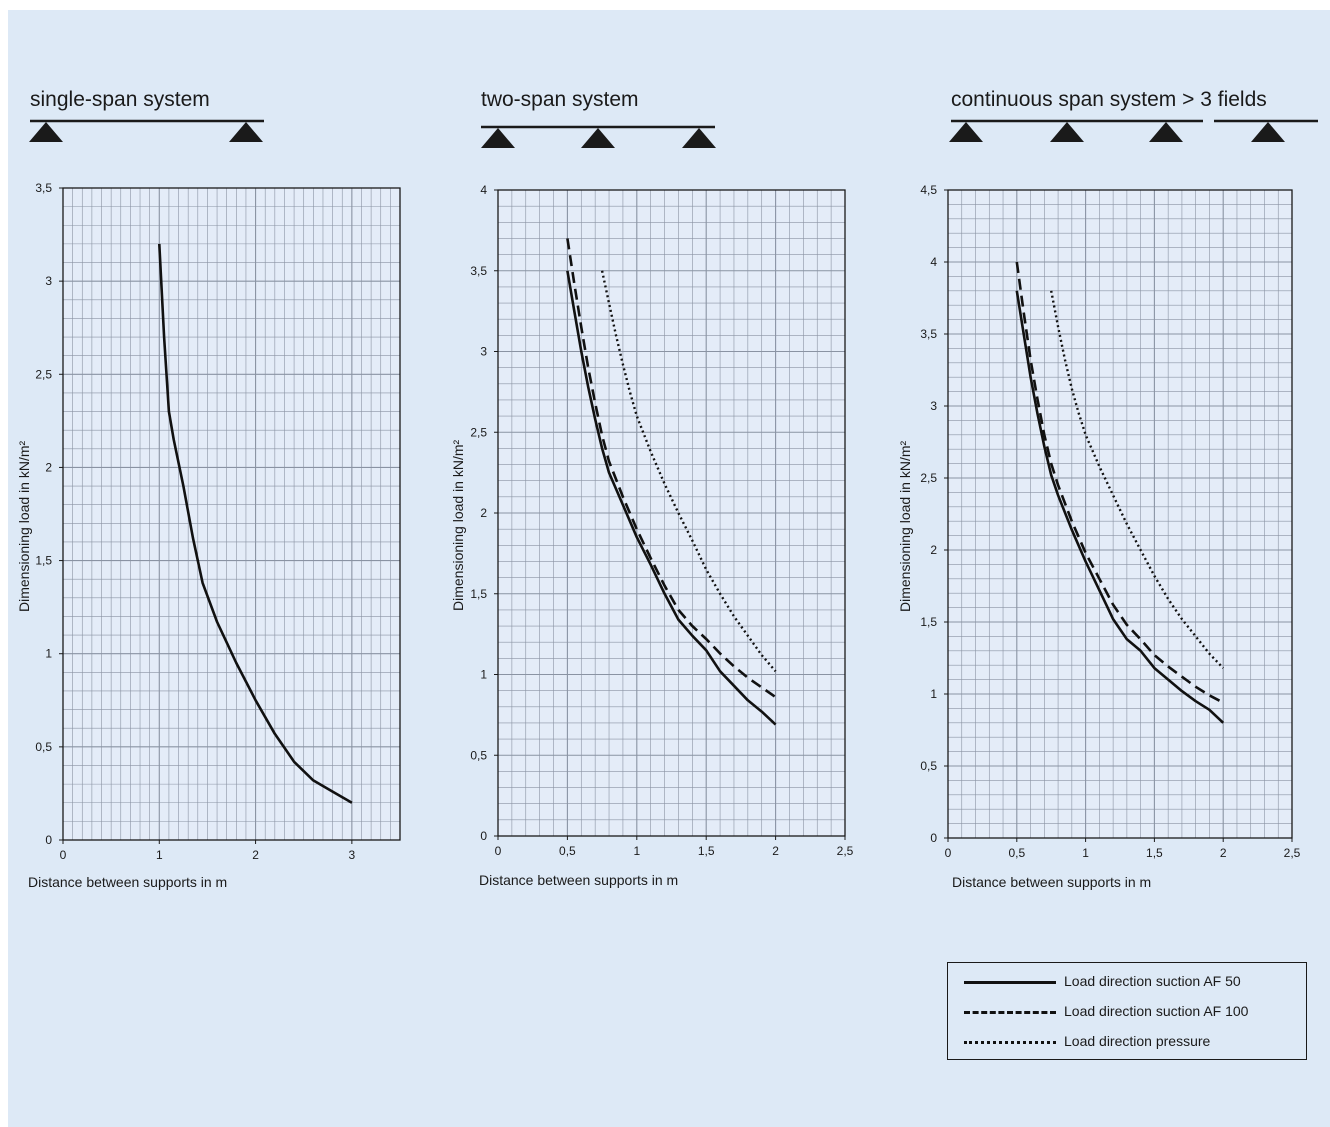 Image resolution: width=1330 pixels, height=1127 pixels. I want to click on legend-item-suction-af100: Load direction suction AF 100, so click(1127, 1012).